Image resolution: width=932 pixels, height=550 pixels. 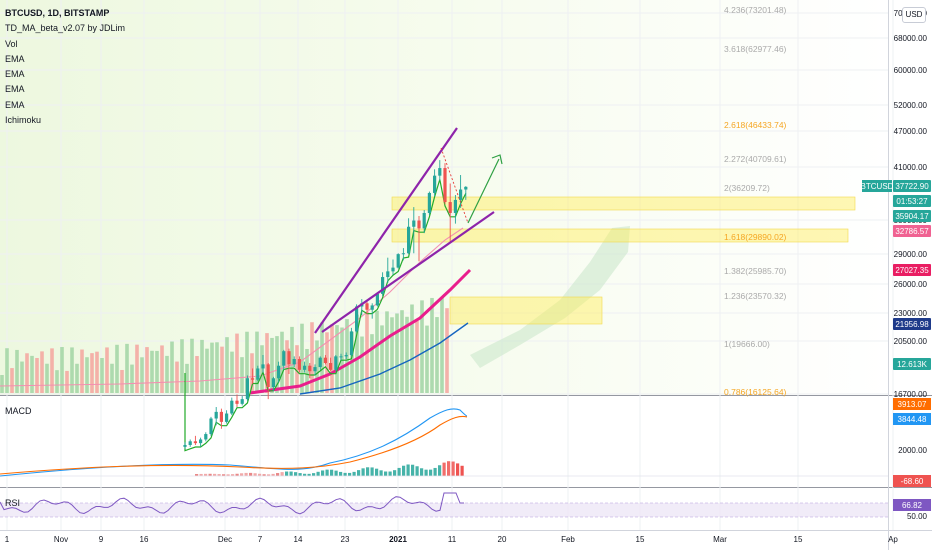 I want to click on indicator-ema-3: EMA, so click(x=15, y=89).